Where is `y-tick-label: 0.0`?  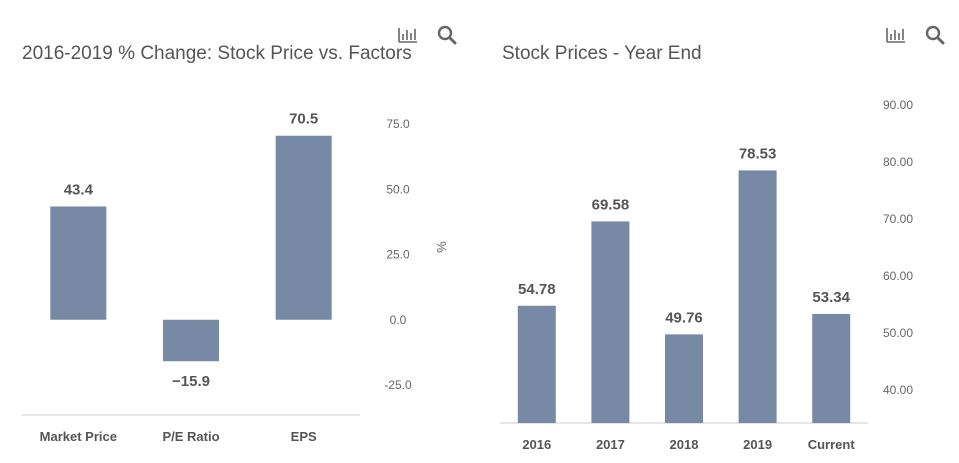 y-tick-label: 0.0 is located at coordinates (398, 320).